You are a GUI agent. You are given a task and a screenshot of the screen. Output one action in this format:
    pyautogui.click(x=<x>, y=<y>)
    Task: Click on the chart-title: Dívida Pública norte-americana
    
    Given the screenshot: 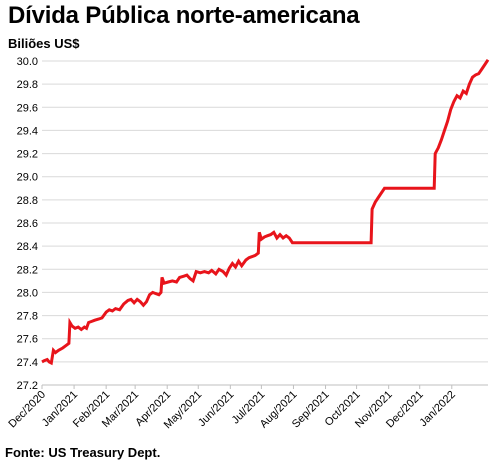 What is the action you would take?
    pyautogui.click(x=184, y=15)
    